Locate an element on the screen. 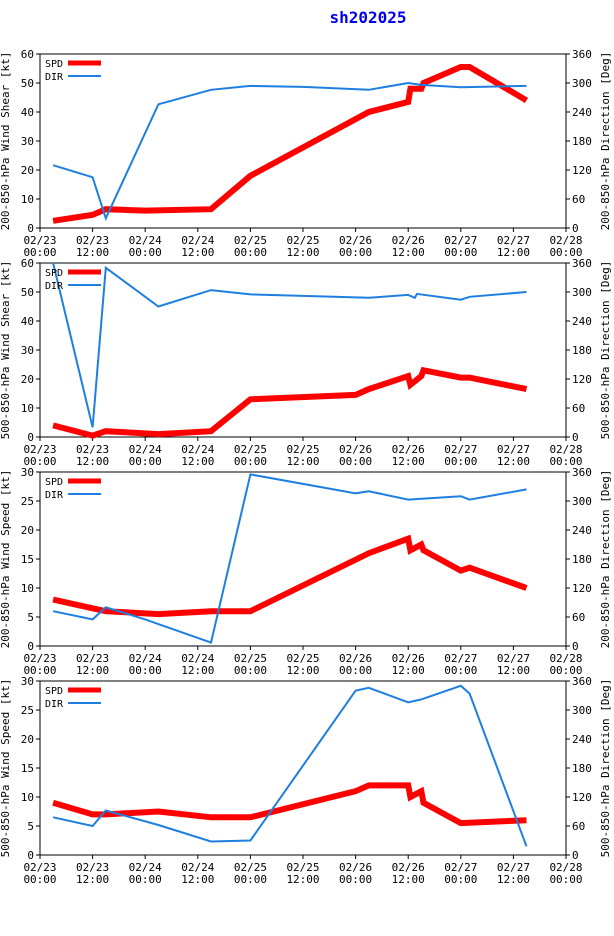  y-axis-label-left: 500-850-hPa Wind Shear [kt] is located at coordinates (6, 350).